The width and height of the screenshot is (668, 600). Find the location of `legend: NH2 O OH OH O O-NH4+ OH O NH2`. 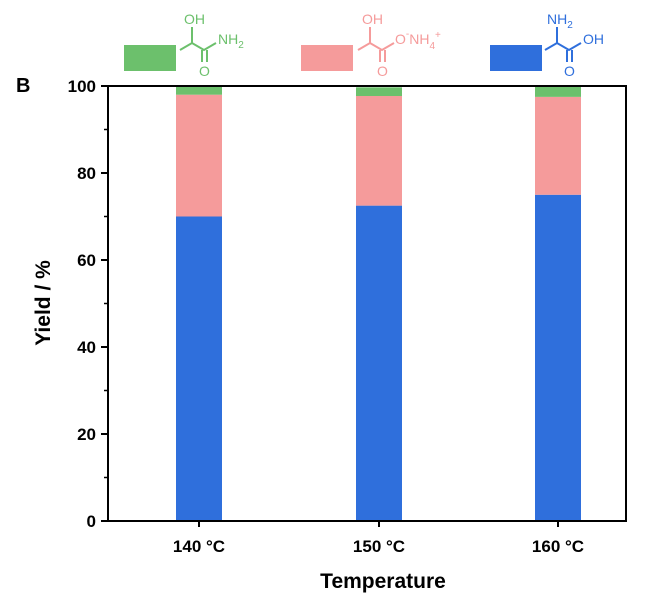

legend: NH2 O OH OH O O-NH4+ OH O NH2 is located at coordinates (364, 45).